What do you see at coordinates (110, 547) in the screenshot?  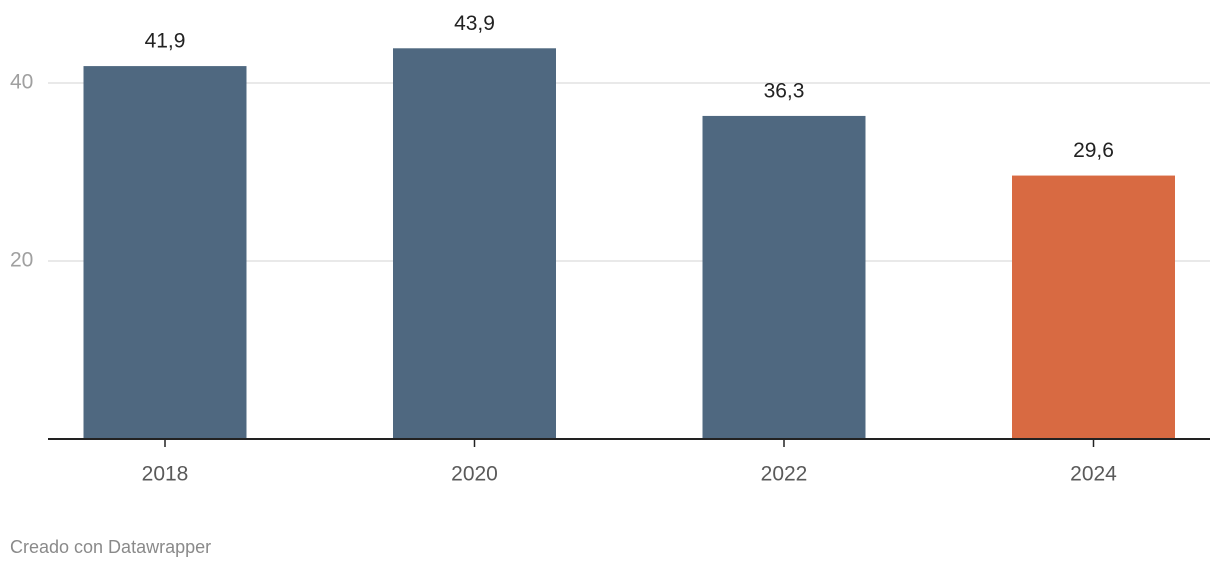 I see `footer: Creado con Datawrapper` at bounding box center [110, 547].